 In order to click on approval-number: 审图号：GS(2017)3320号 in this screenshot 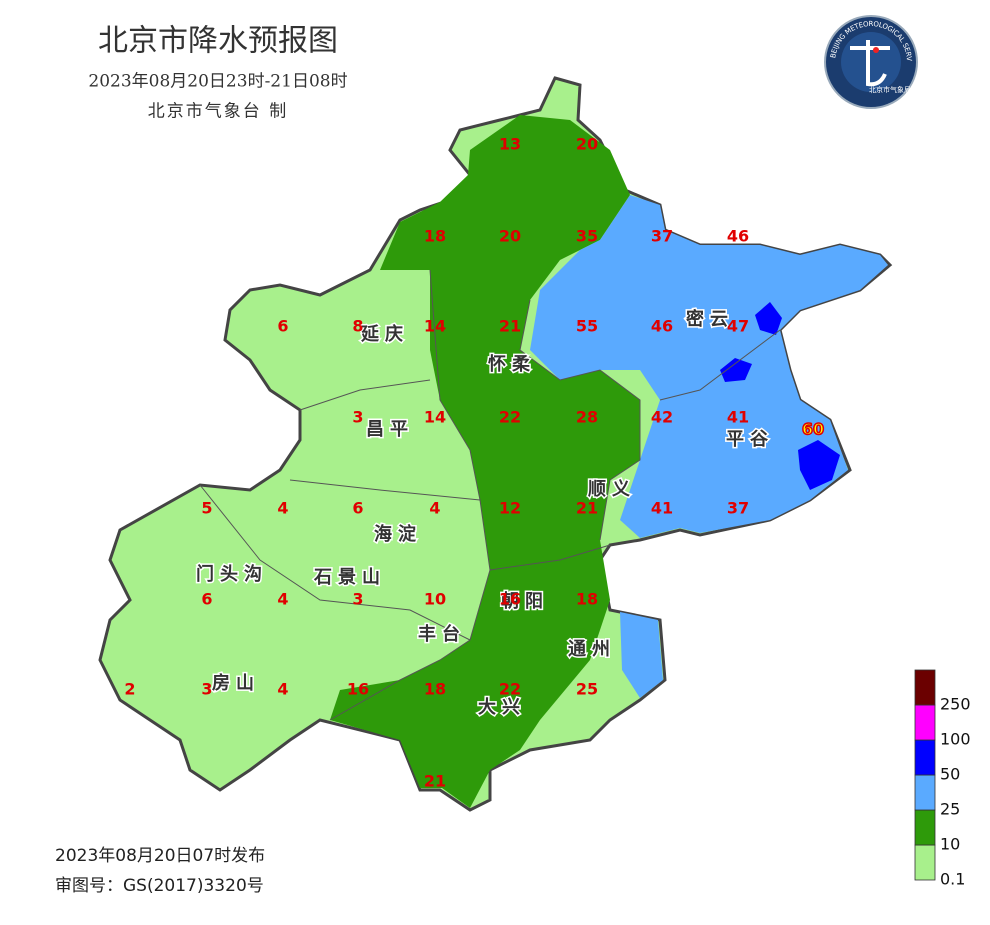, I will do `click(159, 886)`.